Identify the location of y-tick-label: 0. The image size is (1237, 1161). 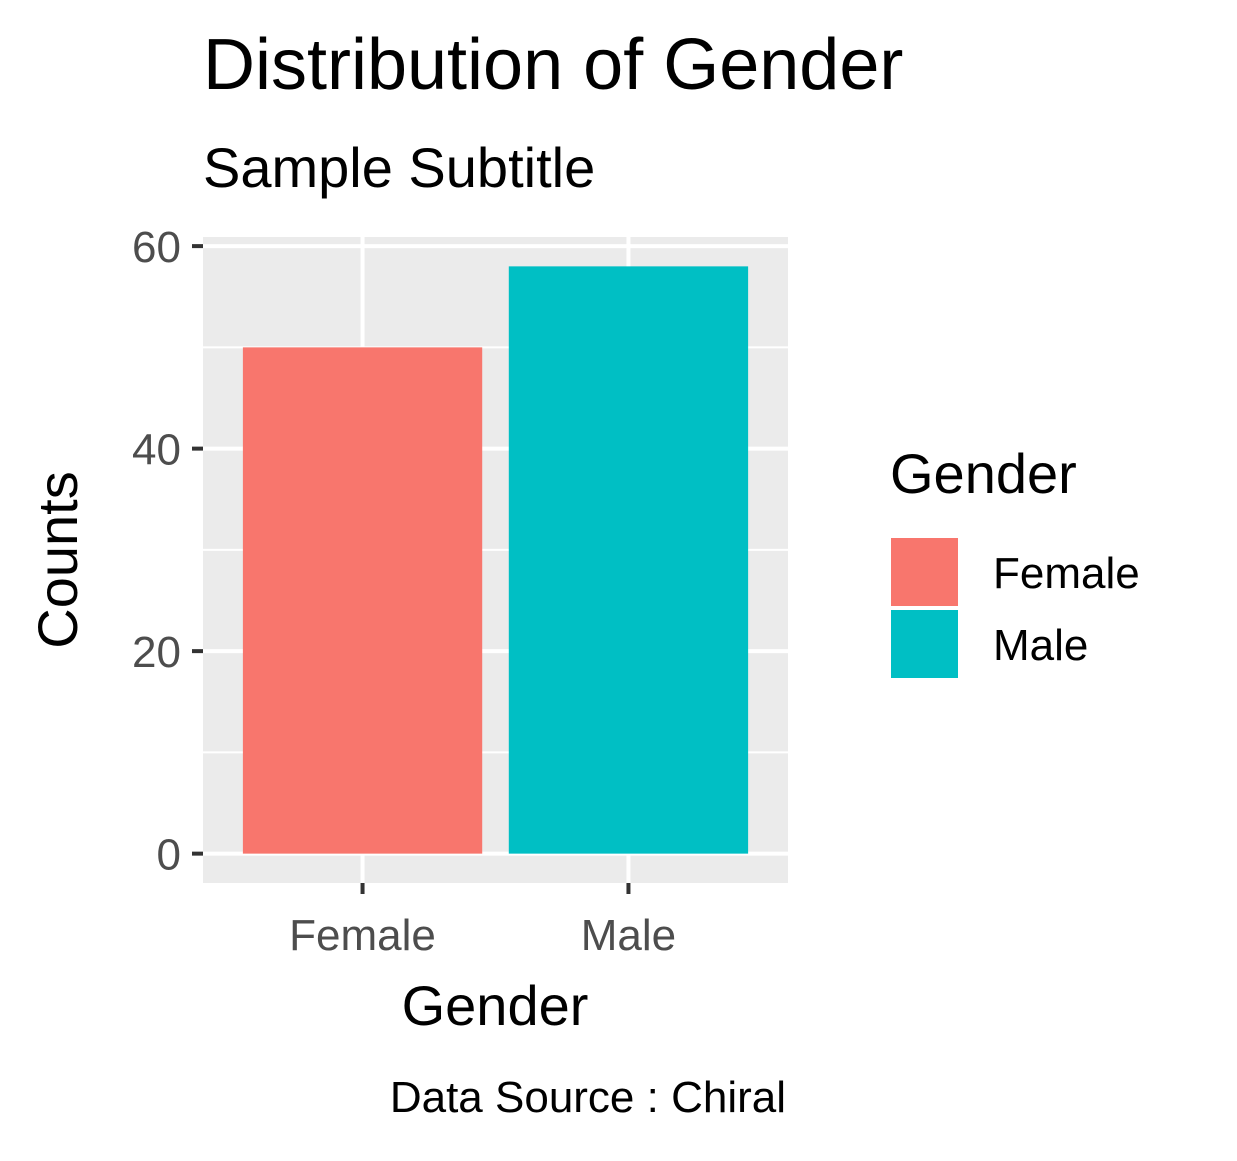
(169, 855).